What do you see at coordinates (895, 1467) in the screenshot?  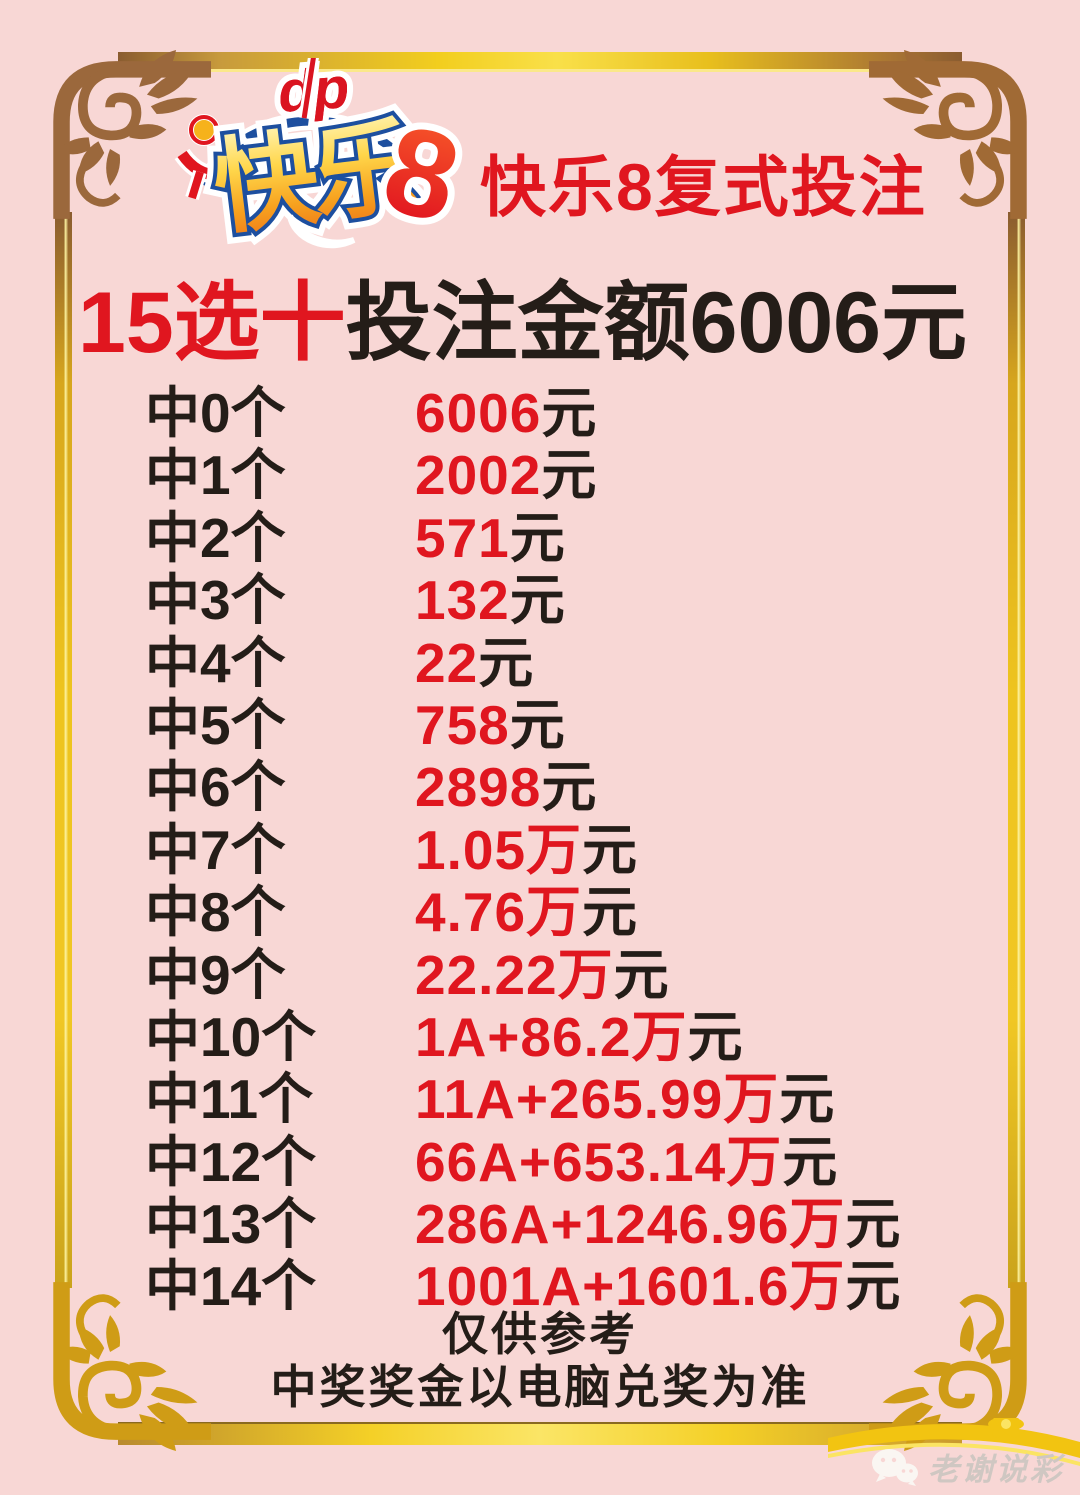 I see `wechat-icon` at bounding box center [895, 1467].